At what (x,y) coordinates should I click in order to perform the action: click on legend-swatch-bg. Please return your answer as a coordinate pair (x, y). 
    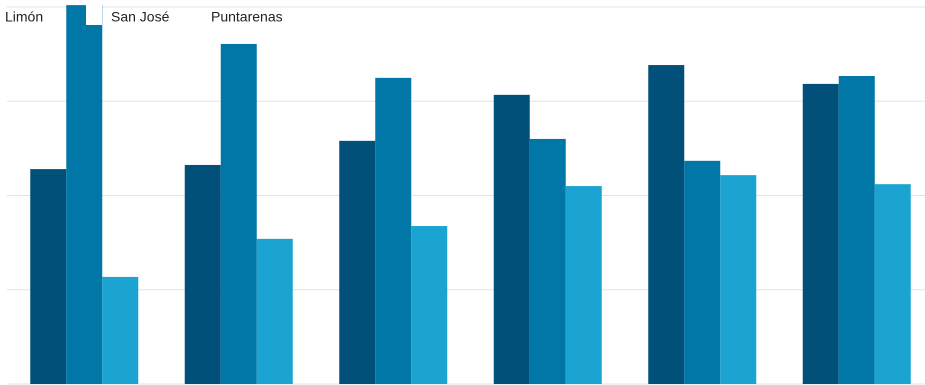
    Looking at the image, I should click on (94, 15).